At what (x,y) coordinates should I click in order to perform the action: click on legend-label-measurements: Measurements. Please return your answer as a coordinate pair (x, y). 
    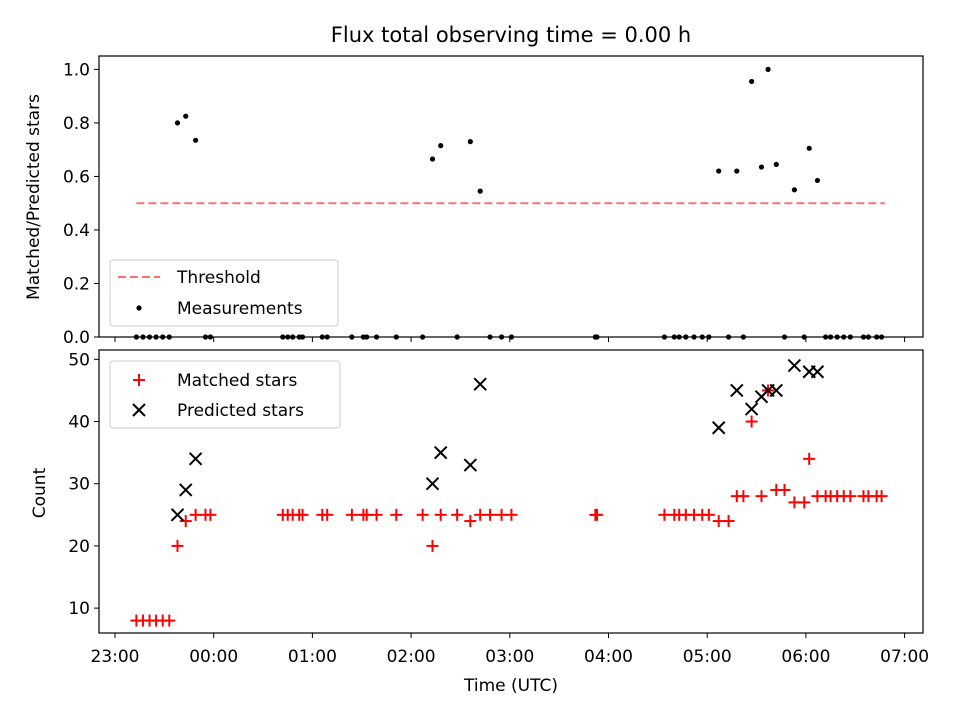
    Looking at the image, I should click on (240, 309).